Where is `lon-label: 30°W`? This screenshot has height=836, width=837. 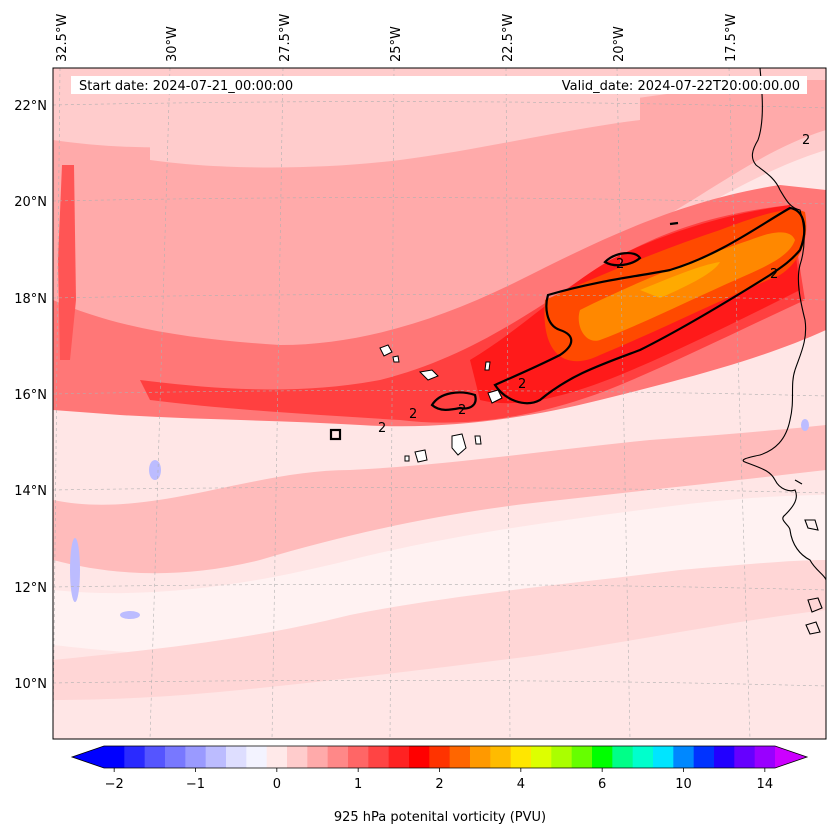
lon-label: 30°W is located at coordinates (172, 44).